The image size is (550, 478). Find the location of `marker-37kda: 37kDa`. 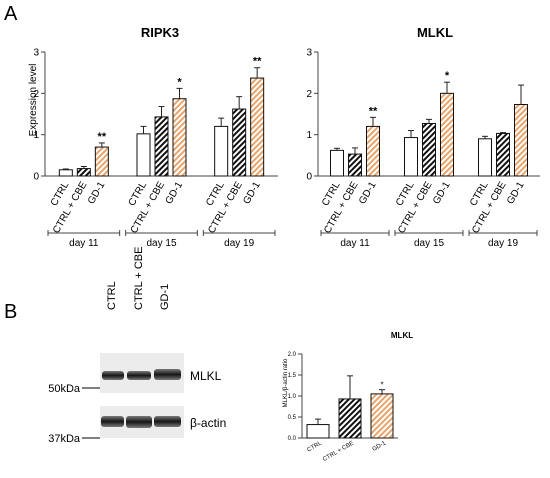

marker-37kda: 37kDa is located at coordinates (64, 439).